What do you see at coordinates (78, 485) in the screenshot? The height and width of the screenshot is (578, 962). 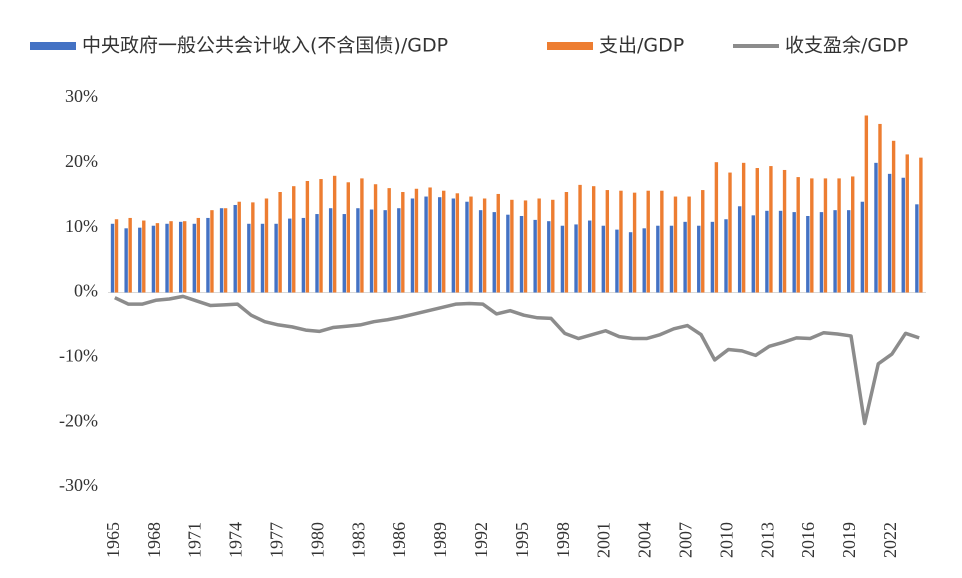 I see `y-tick-label: -30%` at bounding box center [78, 485].